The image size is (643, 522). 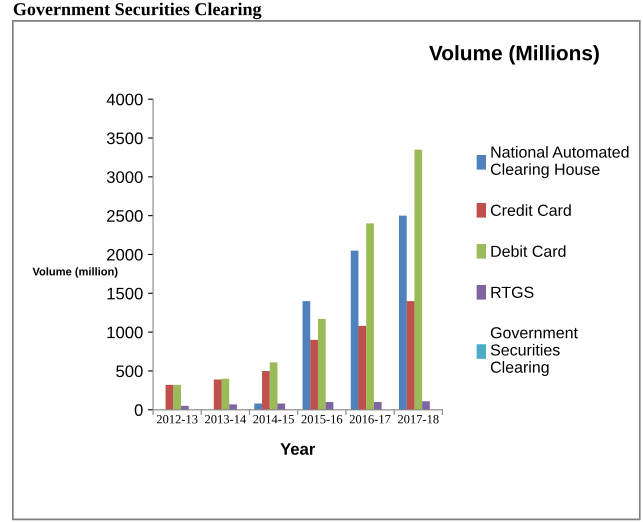 What do you see at coordinates (225, 419) in the screenshot?
I see `x-tick-label: 2013-14` at bounding box center [225, 419].